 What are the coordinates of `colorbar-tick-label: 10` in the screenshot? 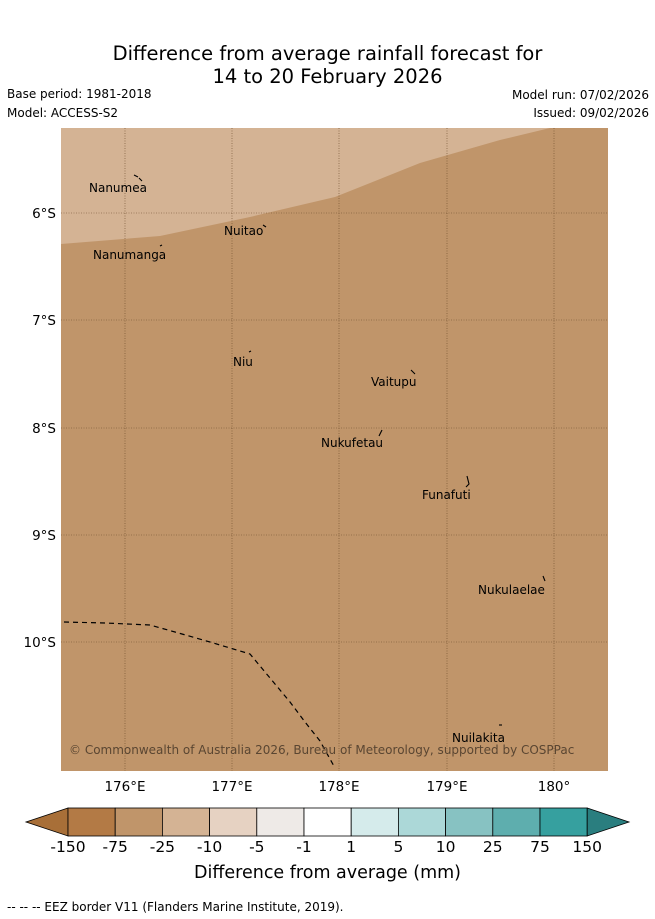 It's located at (445, 847).